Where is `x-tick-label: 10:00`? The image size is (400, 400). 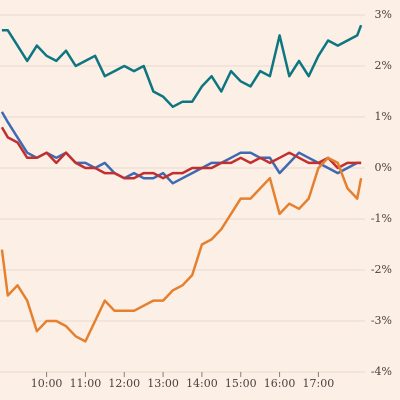 x-tick-label: 10:00 is located at coordinates (47, 383).